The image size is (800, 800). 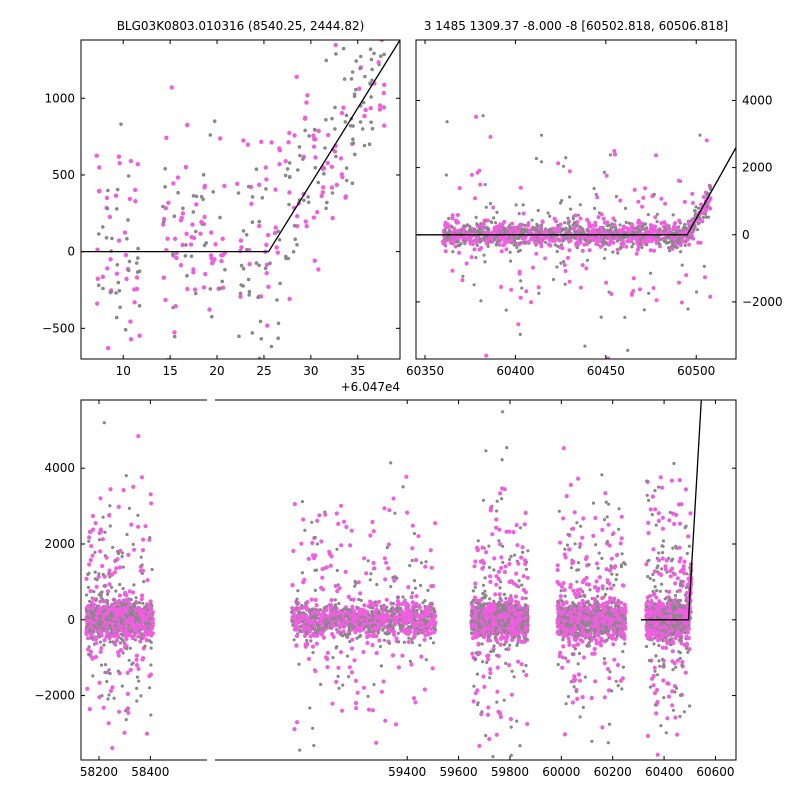 What do you see at coordinates (169, 371) in the screenshot?
I see `x-tick-label: 15` at bounding box center [169, 371].